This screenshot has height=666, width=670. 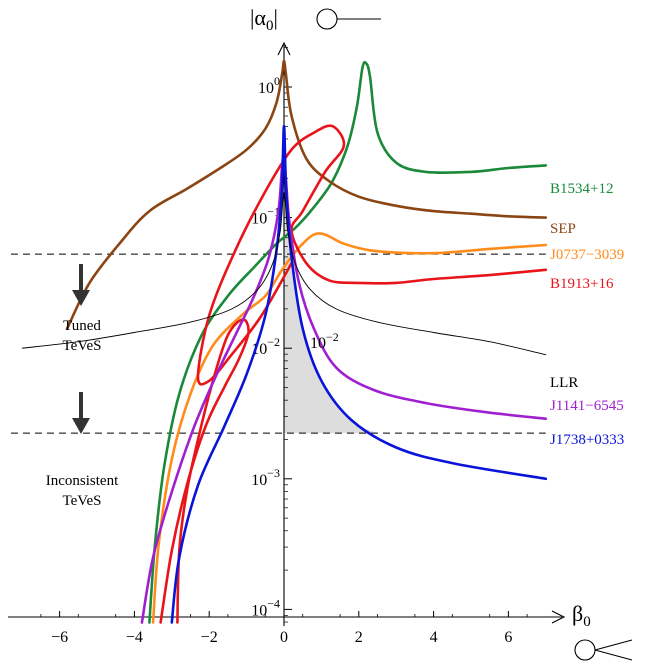 I want to click on tuned-teves-label: Tuned, so click(x=82, y=326).